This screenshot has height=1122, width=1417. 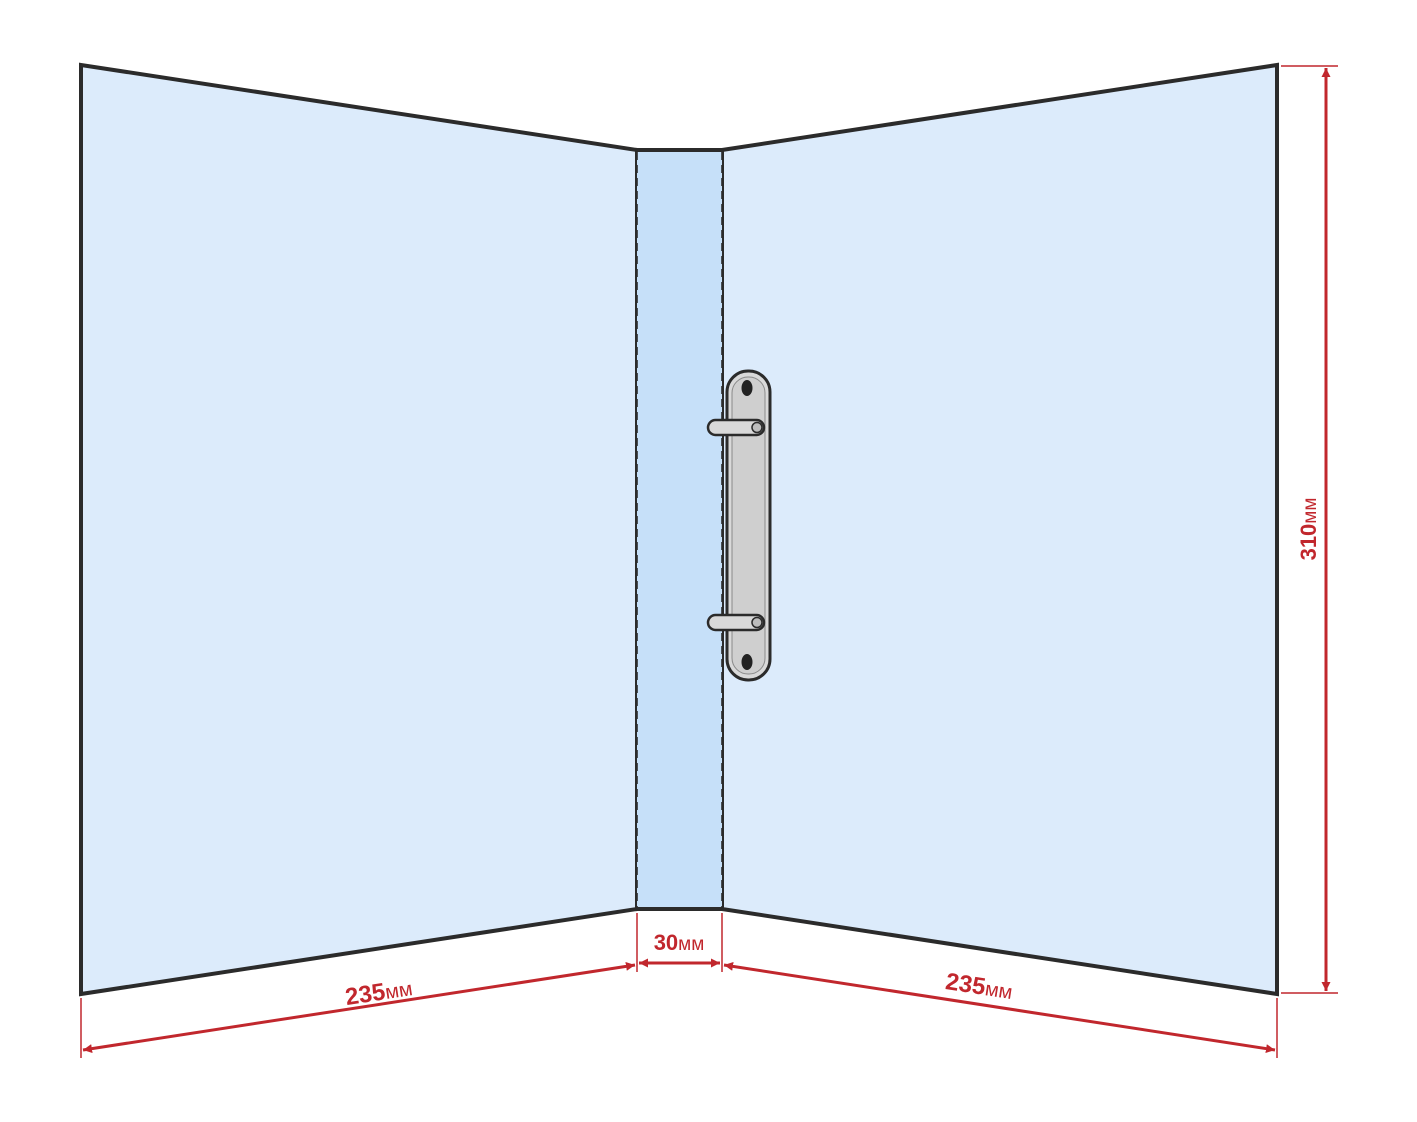 I want to click on spine-width-label: 30мм, so click(x=679, y=942).